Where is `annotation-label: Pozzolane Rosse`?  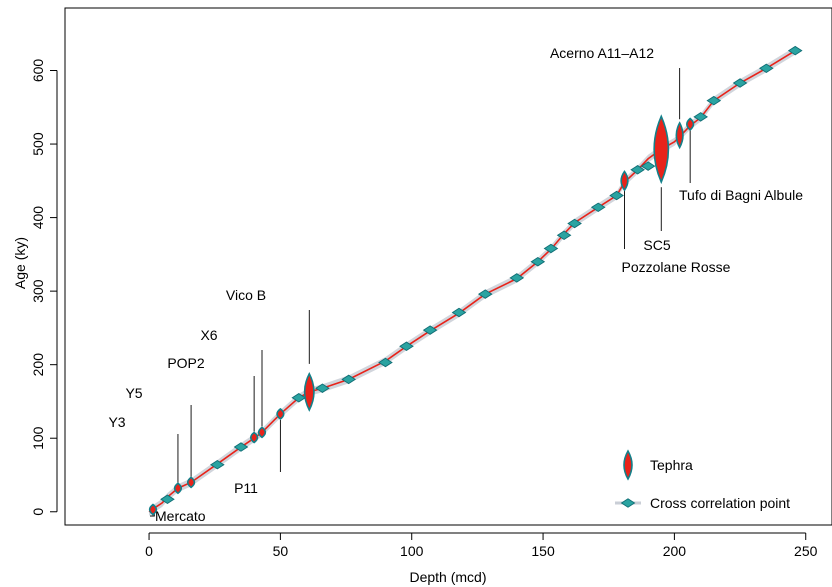 annotation-label: Pozzolane Rosse is located at coordinates (676, 267).